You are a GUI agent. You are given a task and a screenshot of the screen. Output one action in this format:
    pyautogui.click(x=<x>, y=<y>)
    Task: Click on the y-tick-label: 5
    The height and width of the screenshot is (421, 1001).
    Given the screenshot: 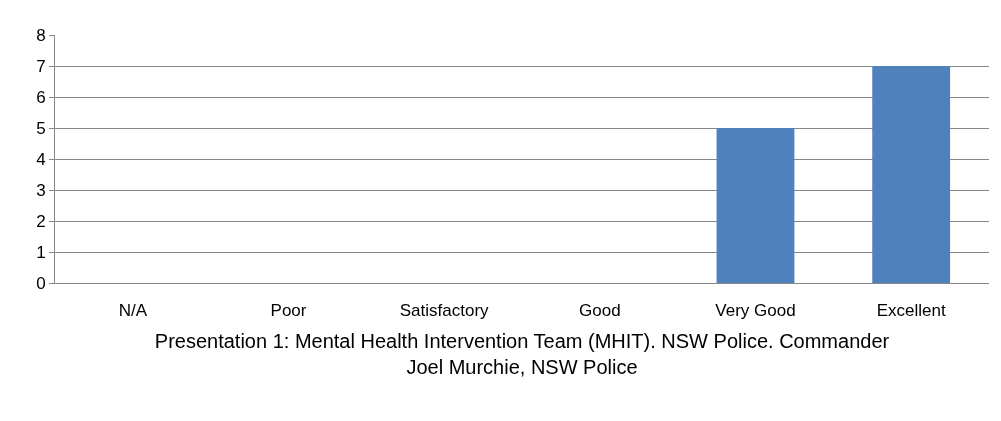 What is the action you would take?
    pyautogui.click(x=41, y=128)
    